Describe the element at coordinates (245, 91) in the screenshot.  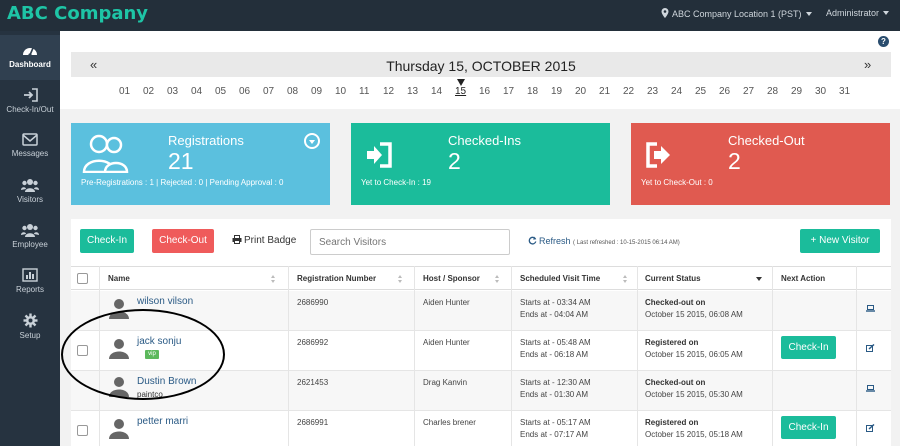
I see `day-06: 06` at that location.